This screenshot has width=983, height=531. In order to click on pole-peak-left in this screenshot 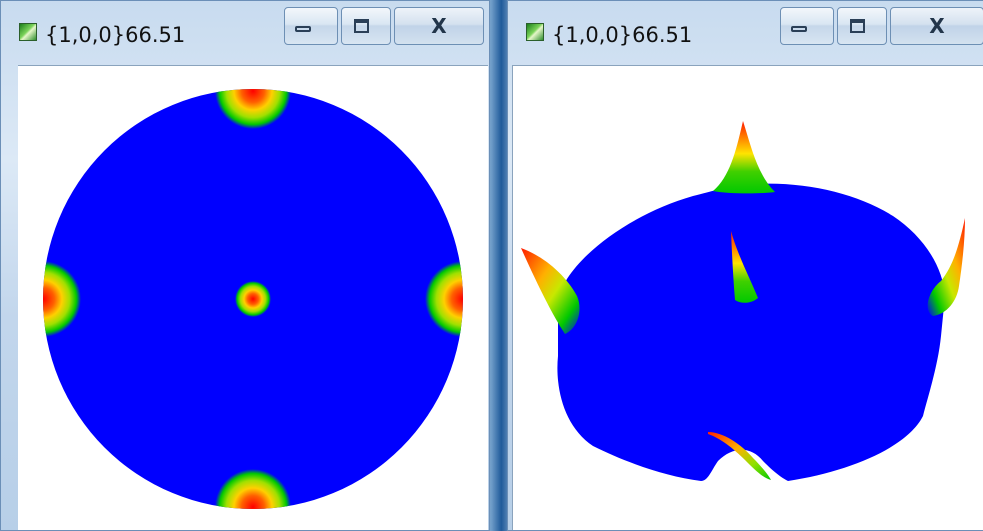, I will do `click(62, 299)`.